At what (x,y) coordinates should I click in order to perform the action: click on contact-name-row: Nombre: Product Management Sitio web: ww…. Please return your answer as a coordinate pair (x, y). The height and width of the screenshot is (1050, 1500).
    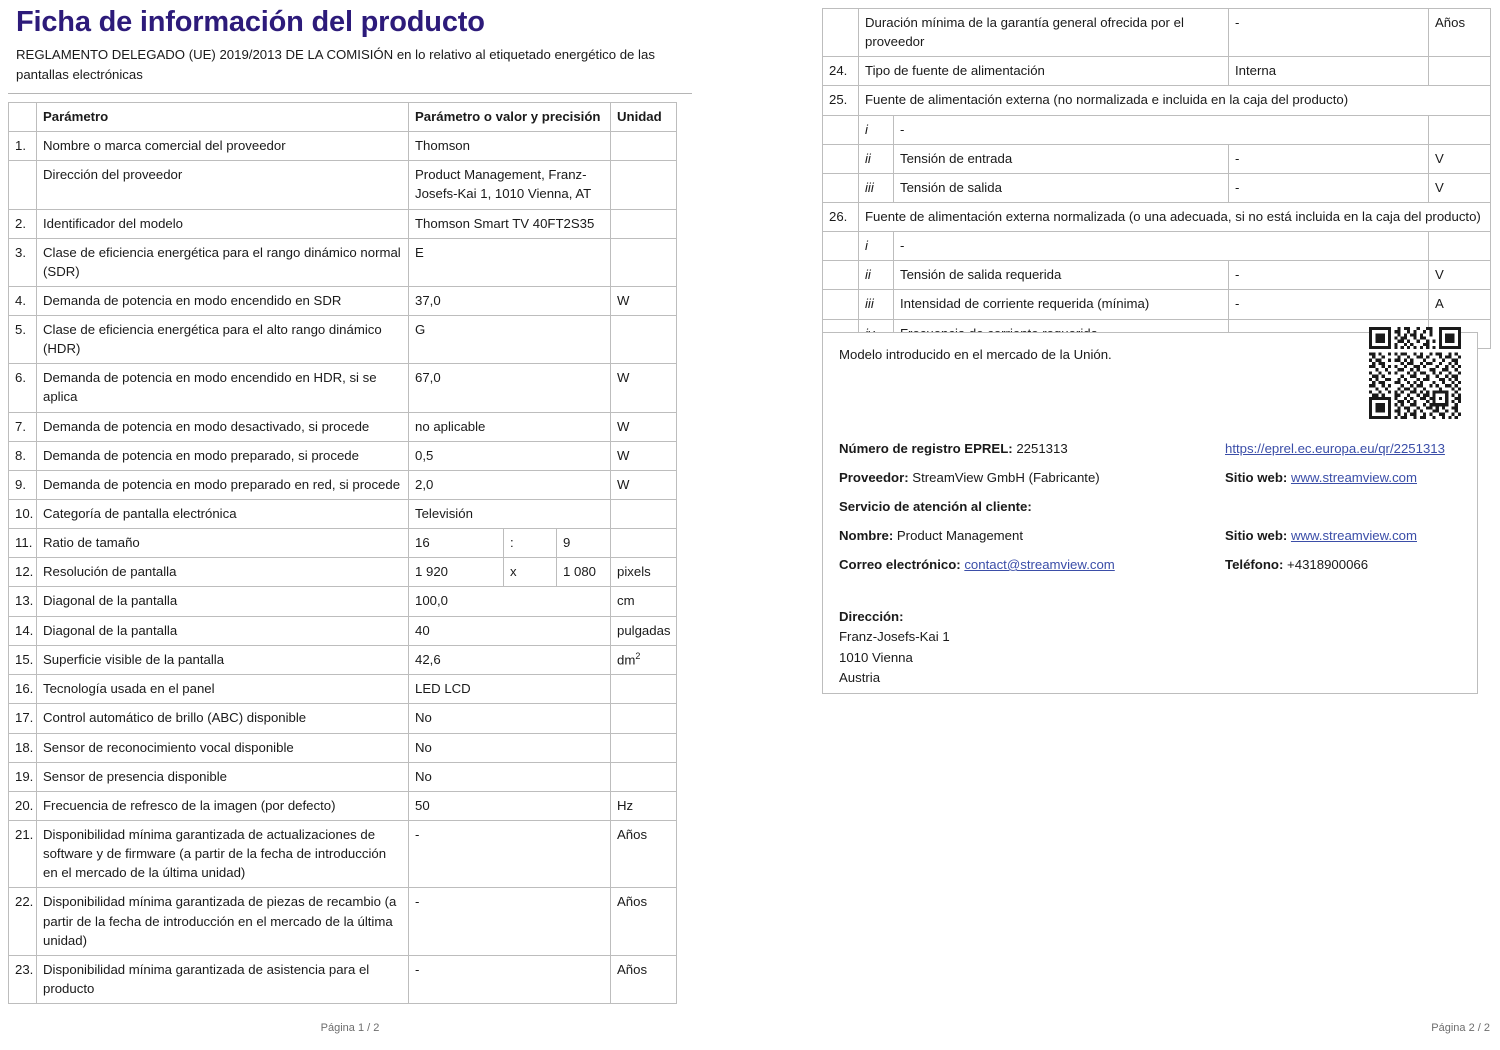
    Looking at the image, I should click on (1151, 535).